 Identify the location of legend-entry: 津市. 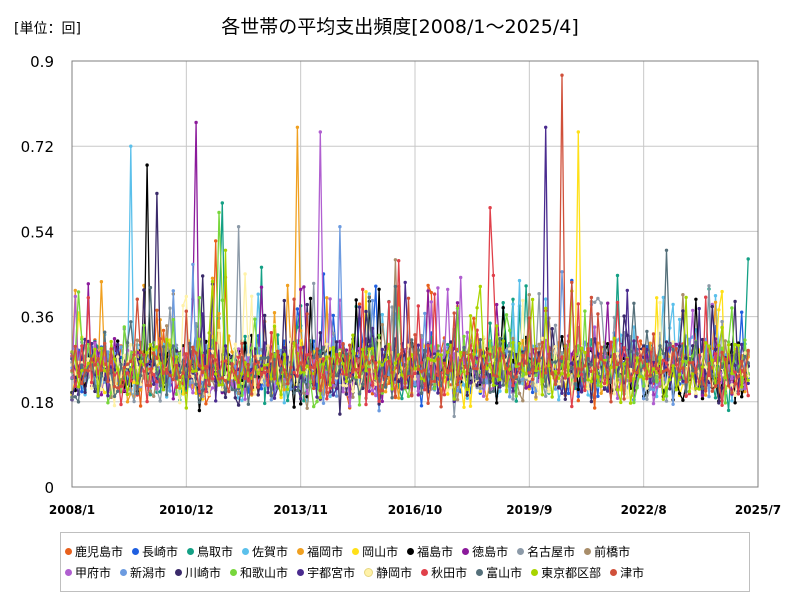
(627, 572).